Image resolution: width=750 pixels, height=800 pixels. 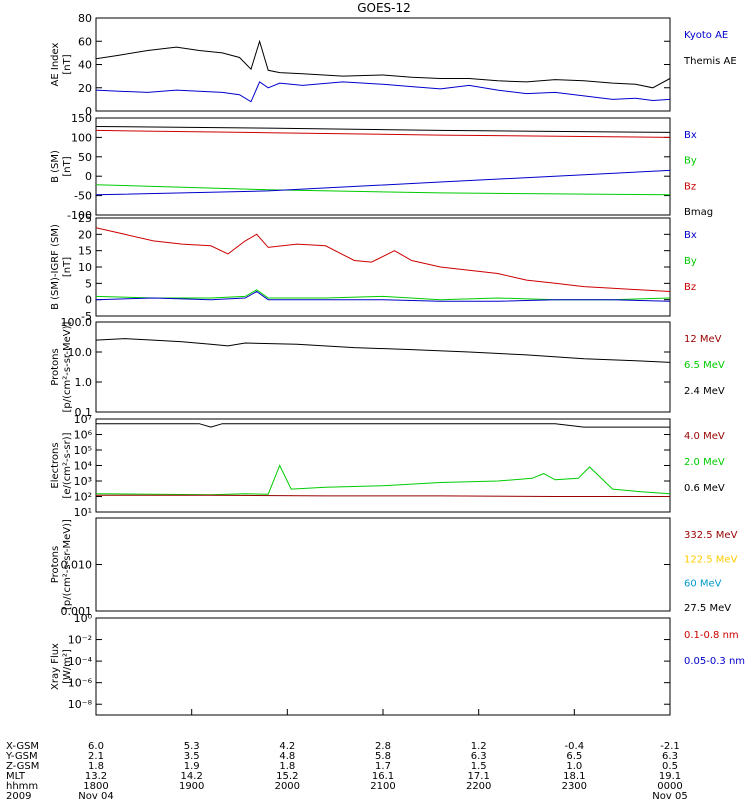 What do you see at coordinates (81, 118) in the screenshot?
I see `y-tick-label: 150` at bounding box center [81, 118].